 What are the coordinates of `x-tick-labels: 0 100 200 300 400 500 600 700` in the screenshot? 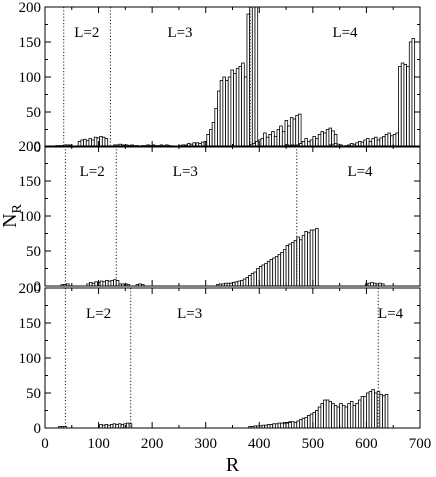 It's located at (236, 444).